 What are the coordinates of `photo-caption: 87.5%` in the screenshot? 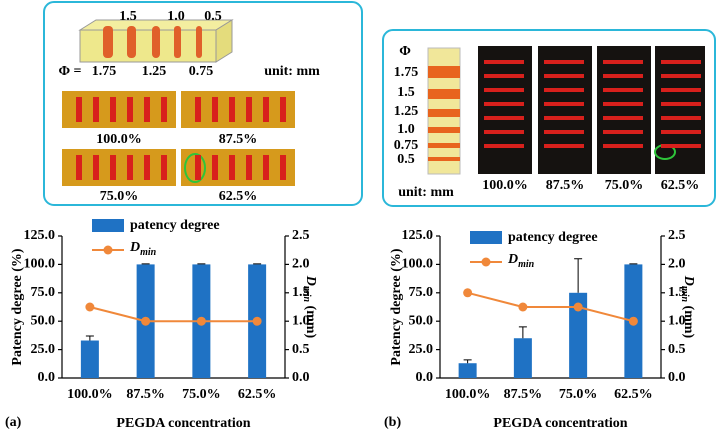 It's located at (565, 185).